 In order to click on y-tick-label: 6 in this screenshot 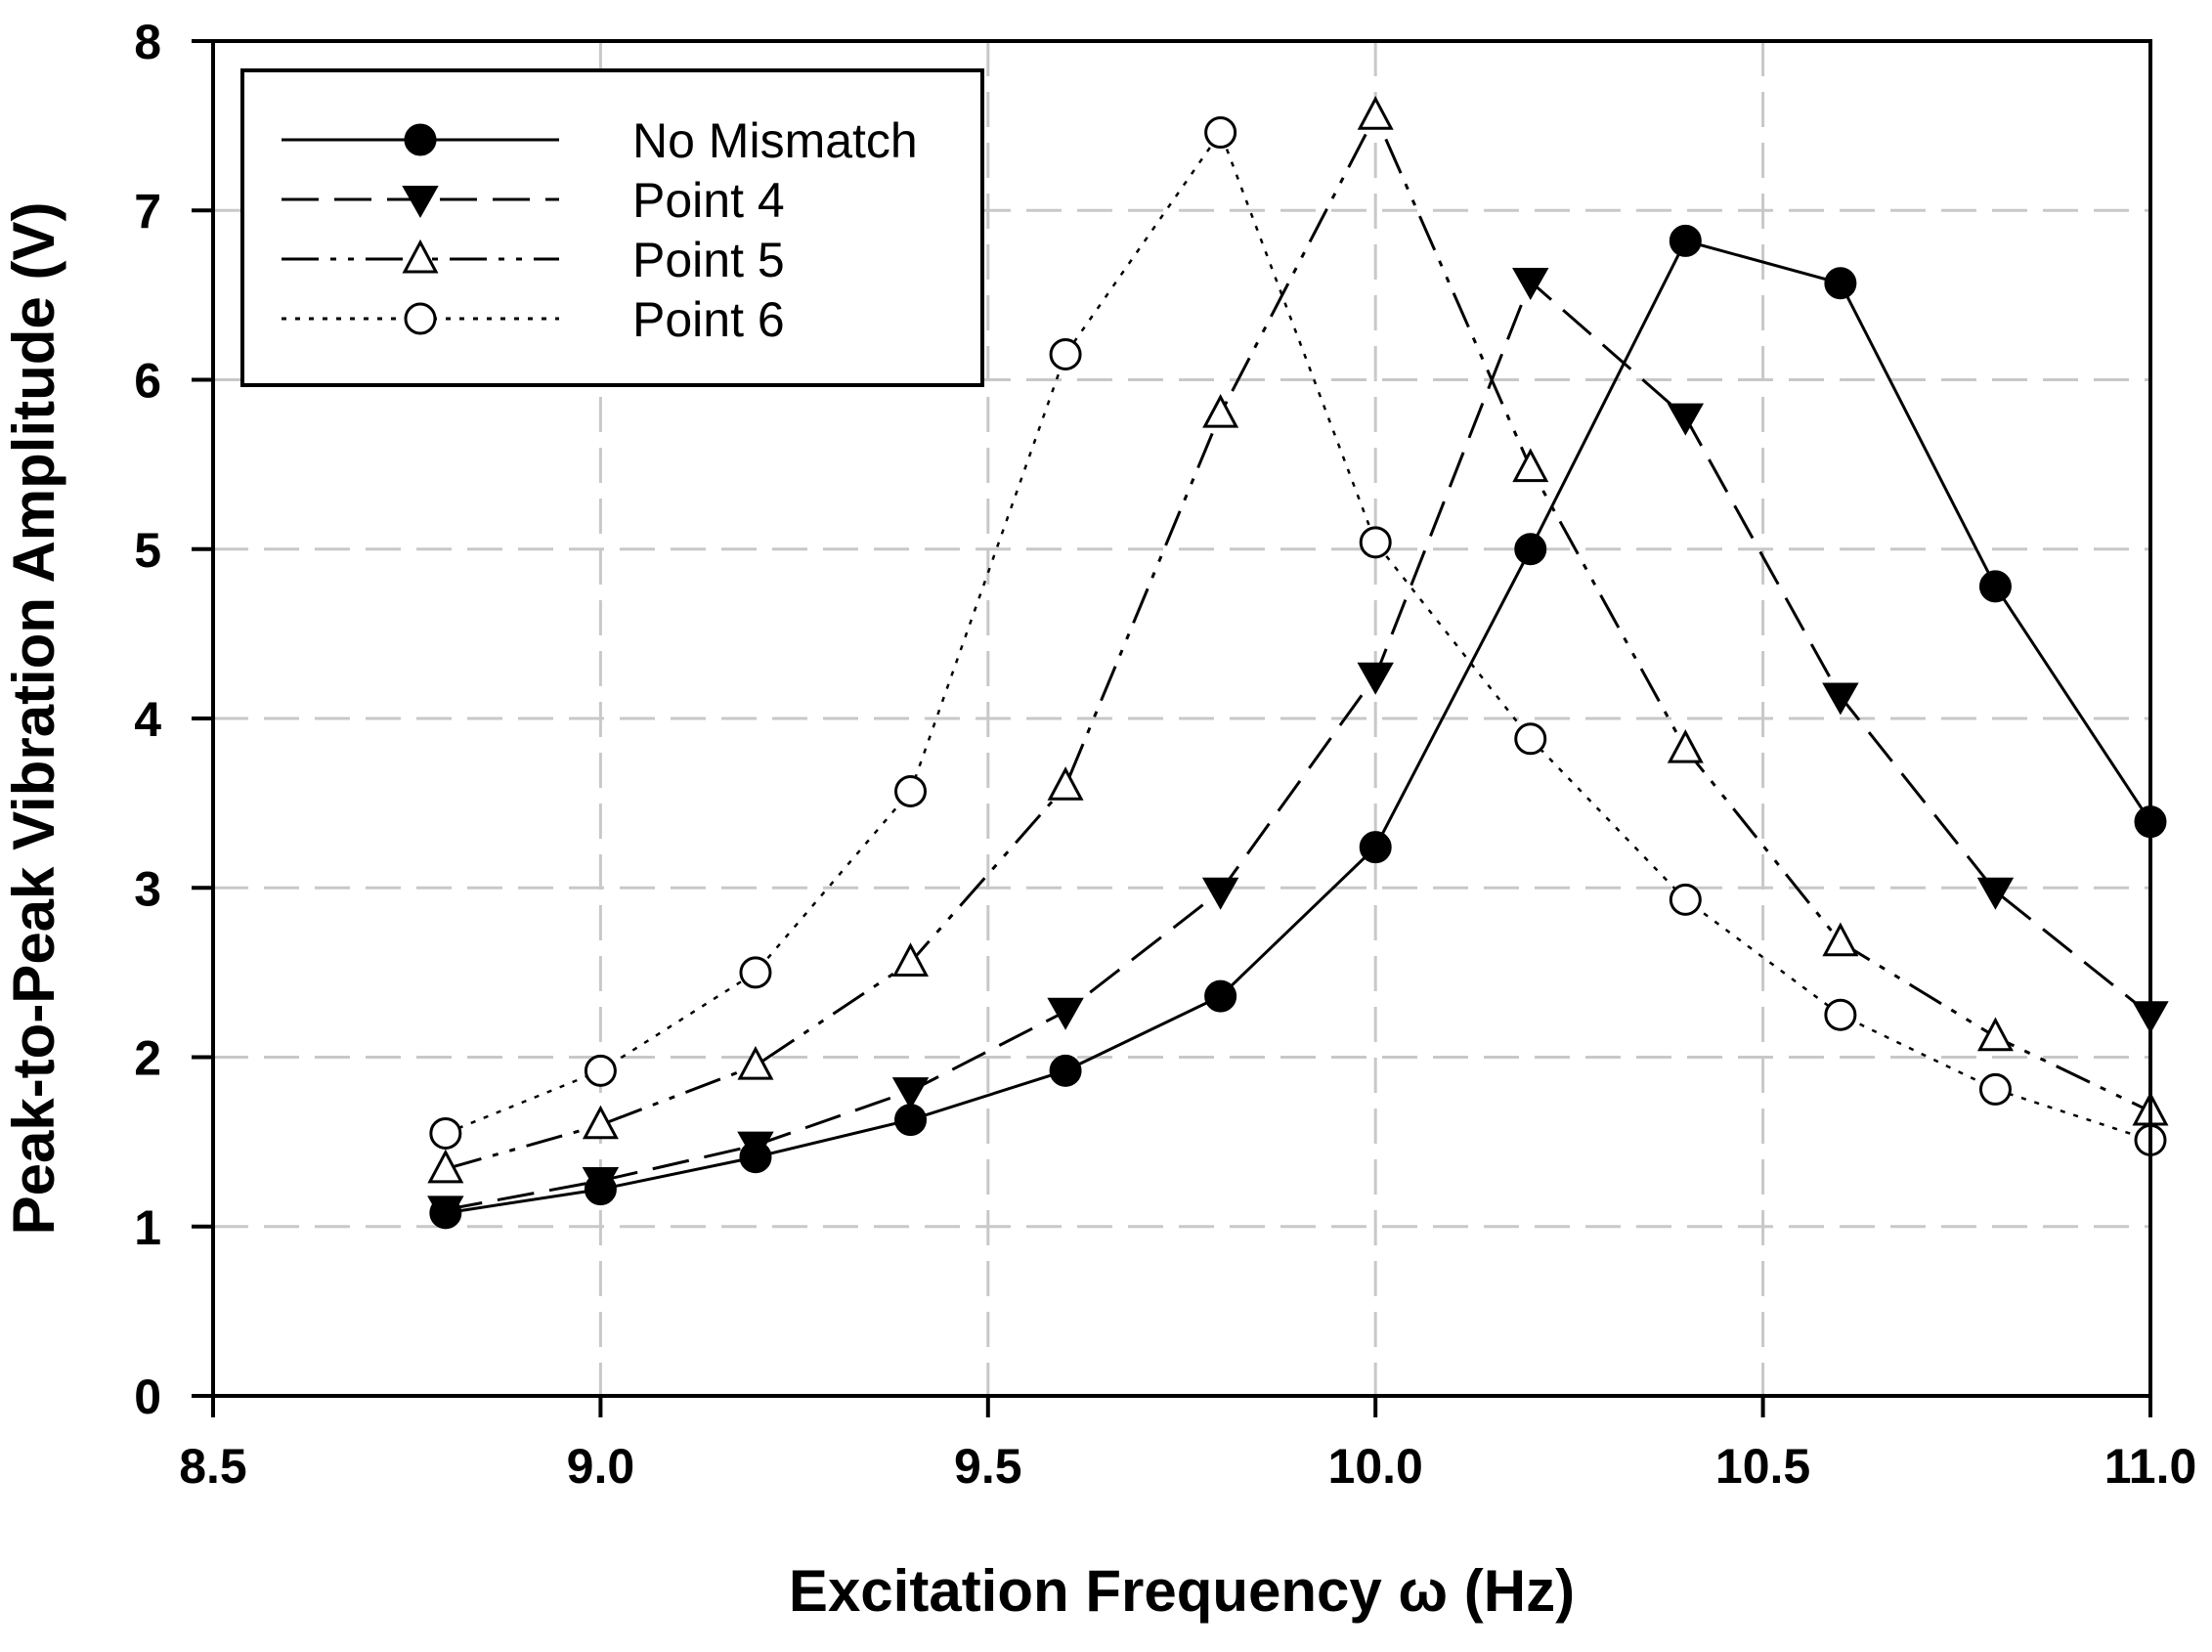, I will do `click(147, 381)`.